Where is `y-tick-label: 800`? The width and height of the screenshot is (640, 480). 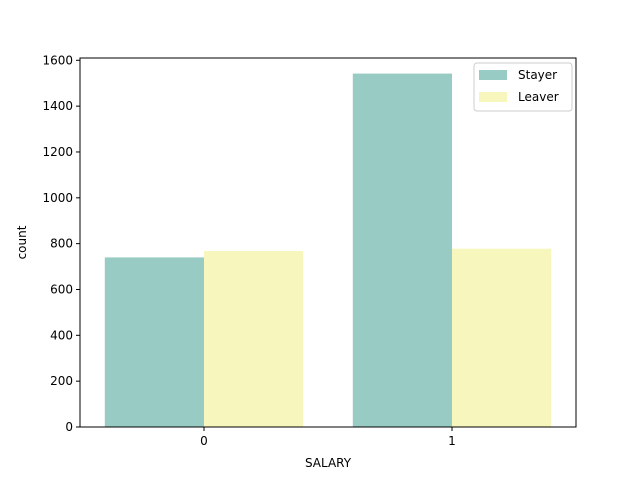
y-tick-label: 800 is located at coordinates (61, 244).